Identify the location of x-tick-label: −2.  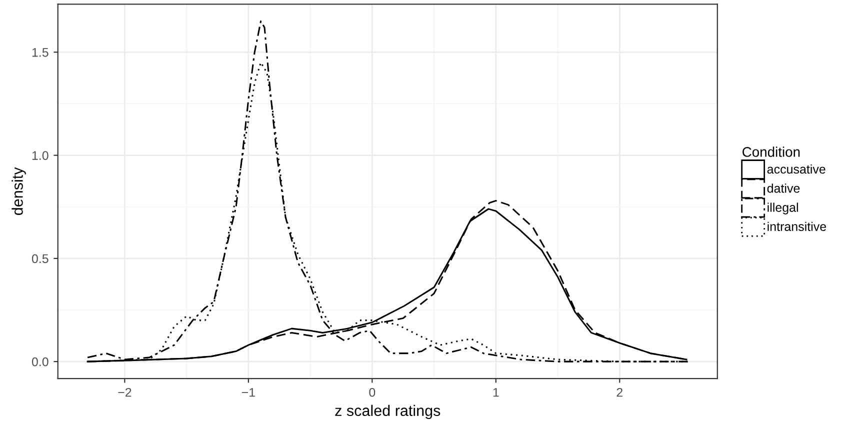
(125, 392).